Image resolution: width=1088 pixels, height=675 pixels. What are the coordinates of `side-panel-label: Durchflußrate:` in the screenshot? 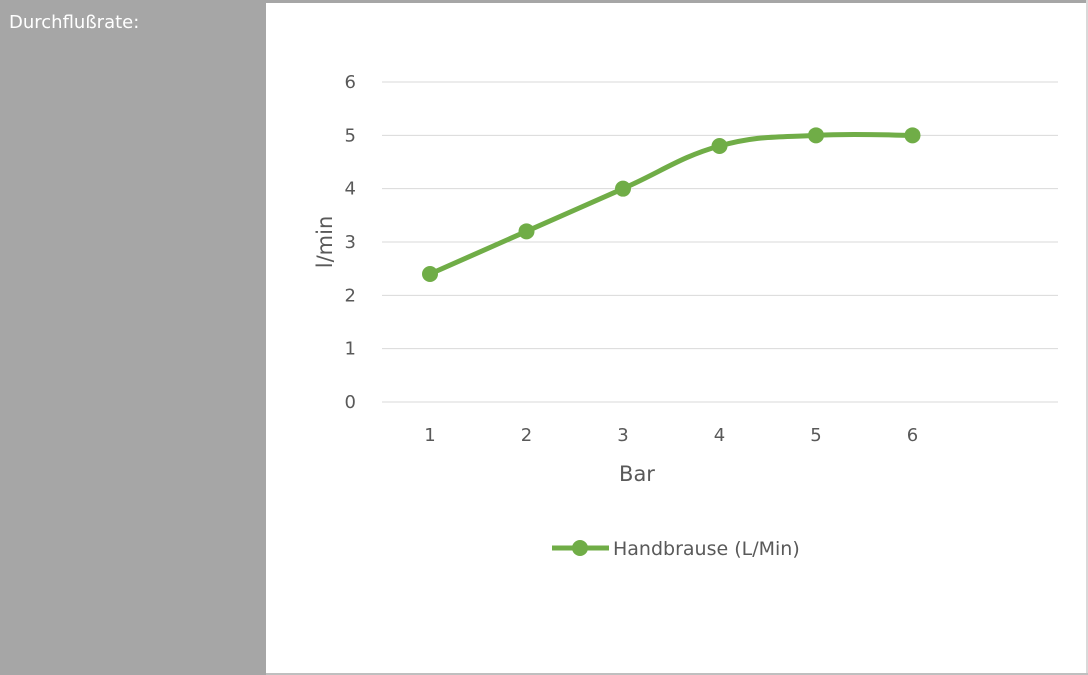 It's located at (74, 22).